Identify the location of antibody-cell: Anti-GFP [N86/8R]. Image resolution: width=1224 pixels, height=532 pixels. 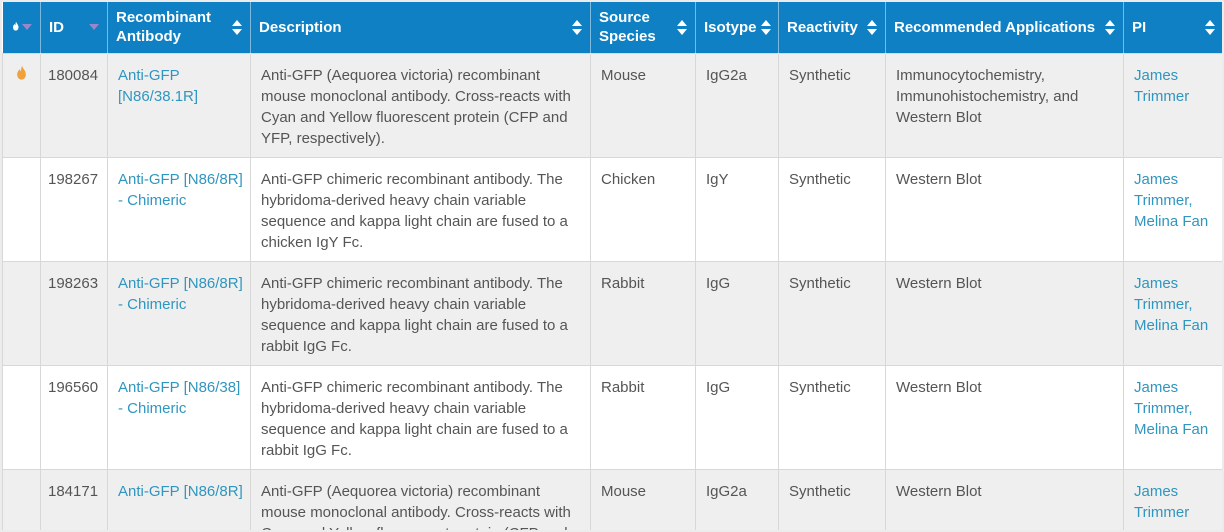
(179, 499).